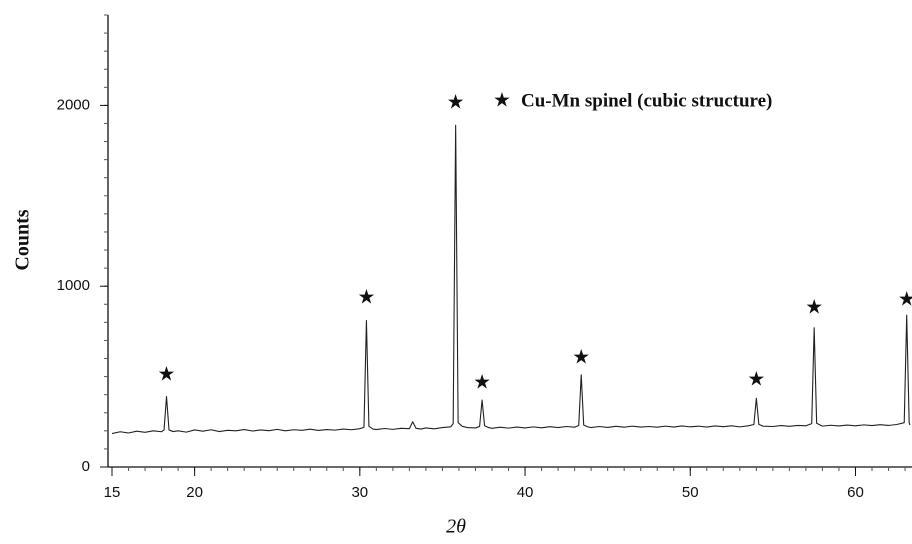  I want to click on y-tick-label: 2000, so click(73, 104).